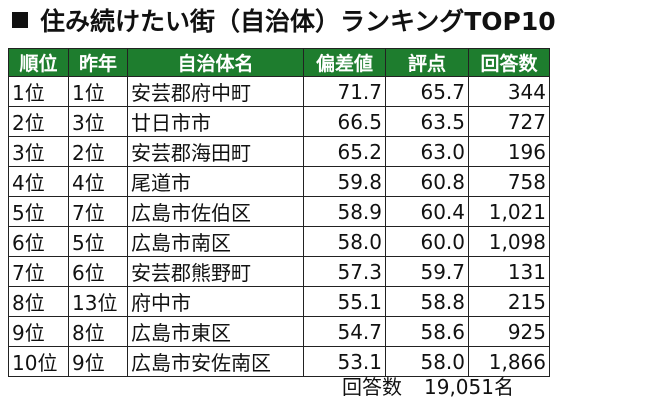 The width and height of the screenshot is (650, 405). I want to click on cell-responses: 196, so click(509, 151).